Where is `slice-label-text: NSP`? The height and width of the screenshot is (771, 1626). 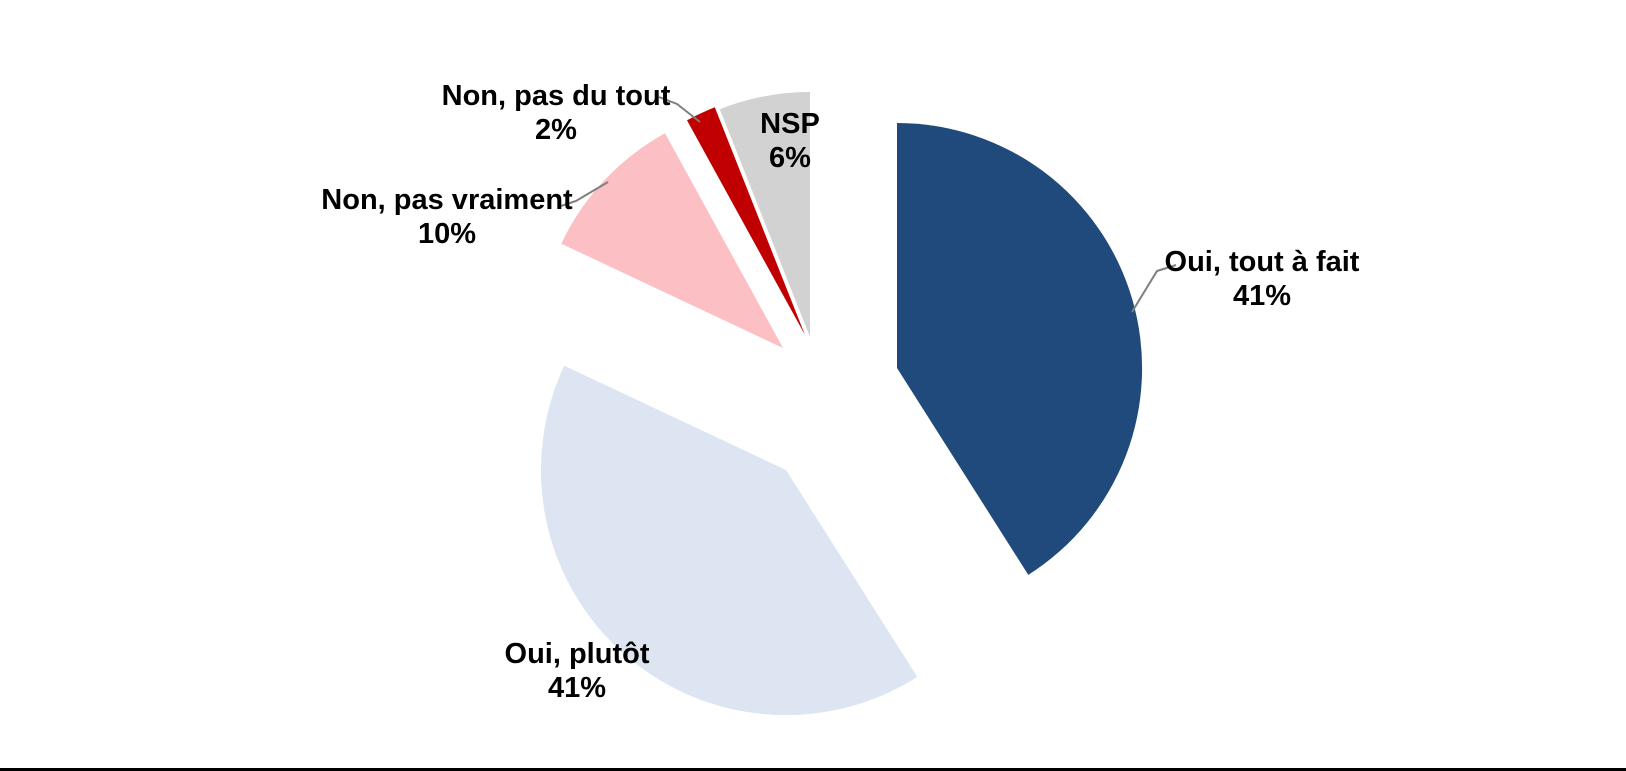 slice-label-text: NSP is located at coordinates (790, 124).